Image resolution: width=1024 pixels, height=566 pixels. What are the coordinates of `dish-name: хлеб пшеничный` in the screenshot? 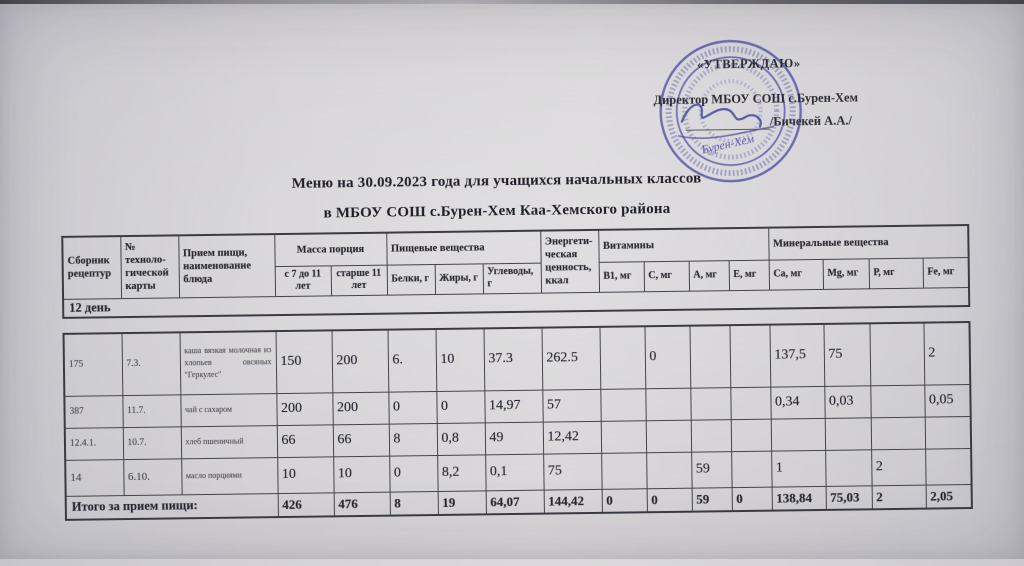 It's located at (229, 442).